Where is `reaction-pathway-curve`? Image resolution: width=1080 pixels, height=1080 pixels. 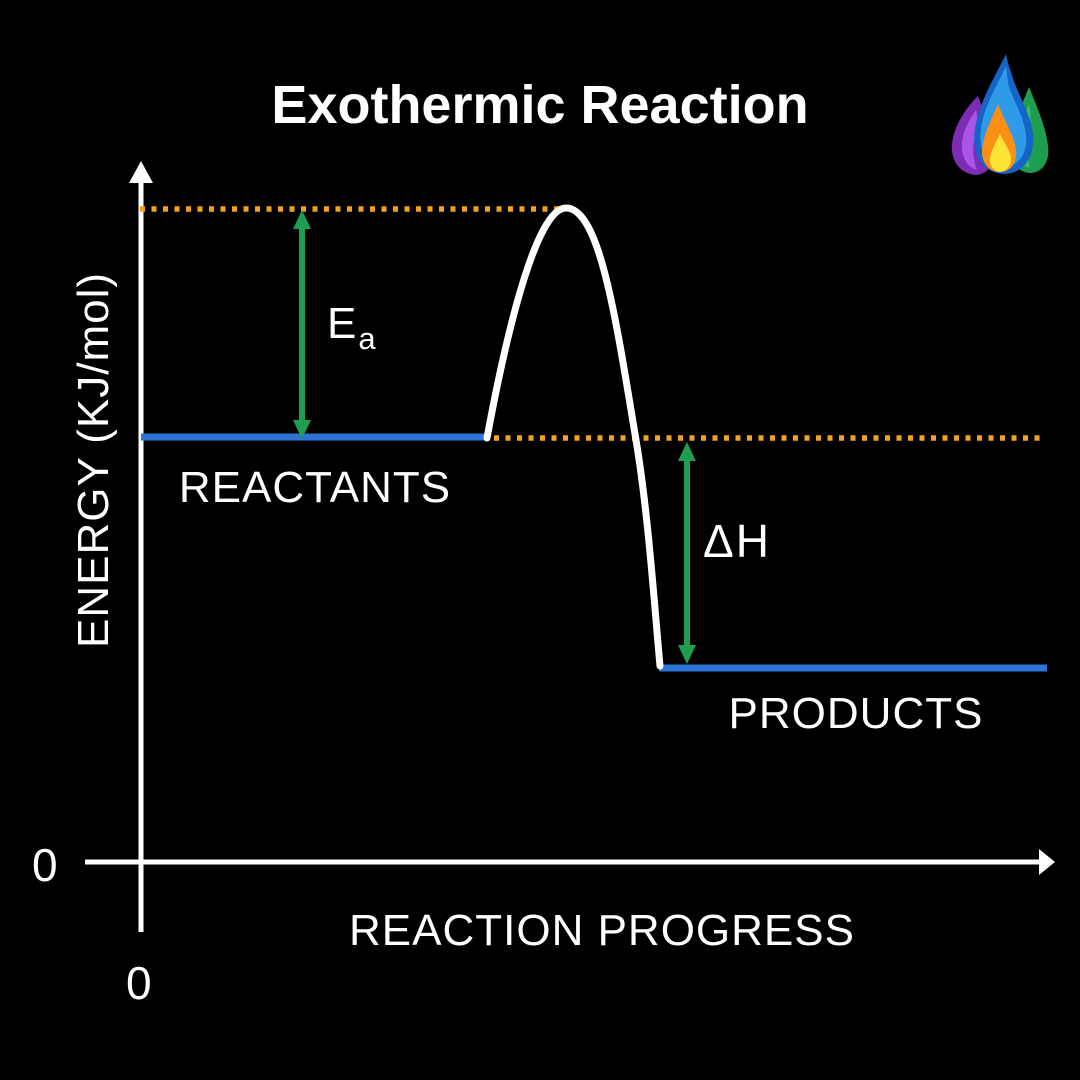
reaction-pathway-curve is located at coordinates (573, 437).